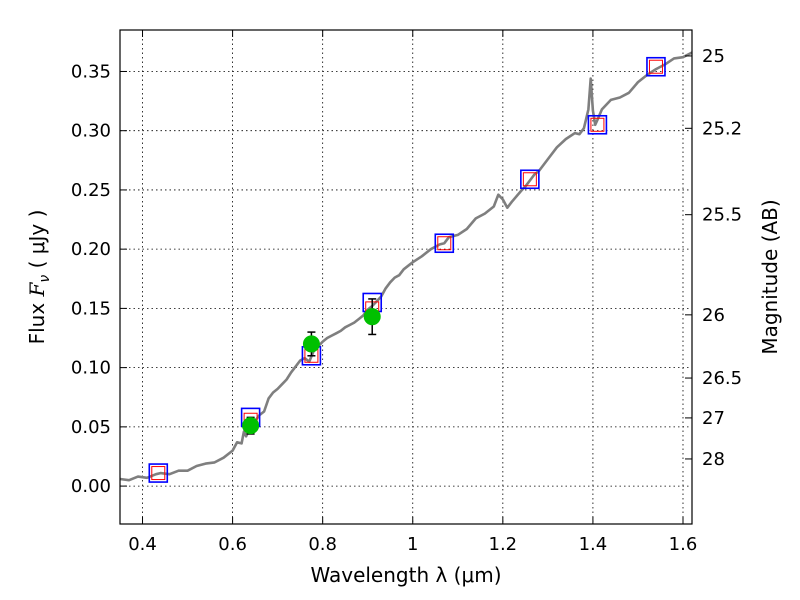 This screenshot has height=600, width=800. What do you see at coordinates (722, 215) in the screenshot?
I see `y2-tick-label: 25.5` at bounding box center [722, 215].